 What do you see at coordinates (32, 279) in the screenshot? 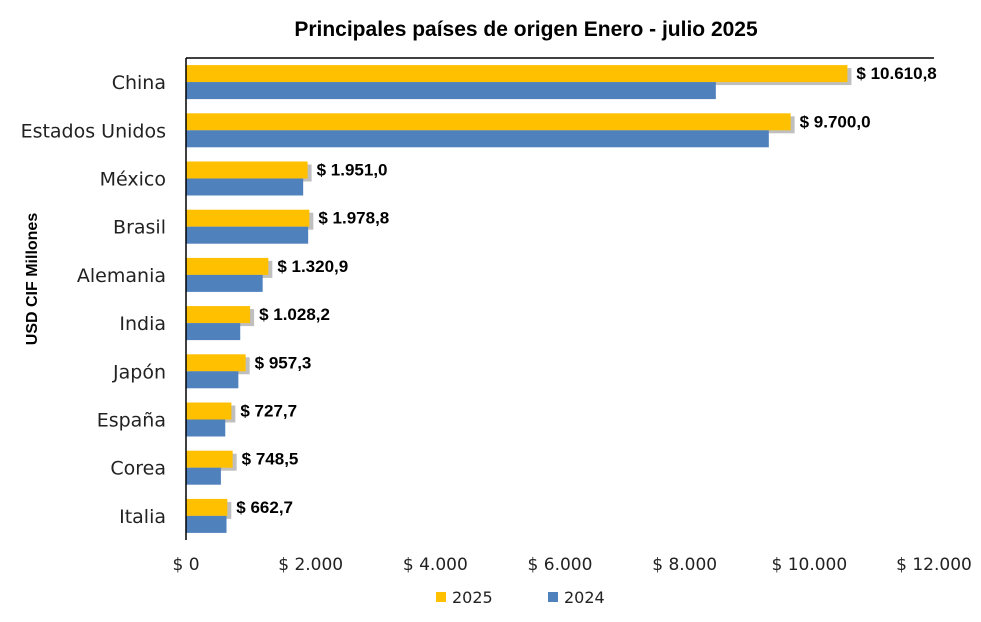
I see `y-axis-label: USD CIF Millones` at bounding box center [32, 279].